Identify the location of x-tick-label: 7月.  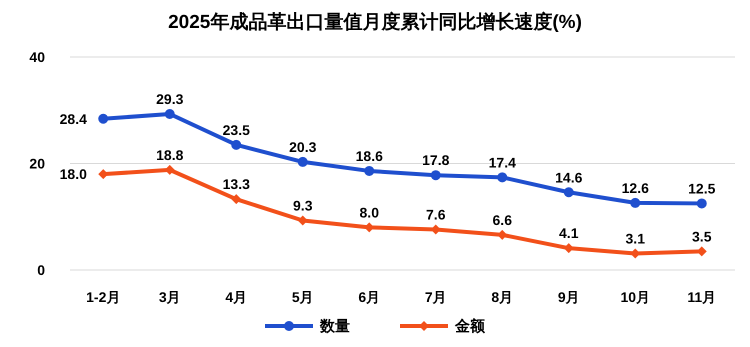
(435, 297).